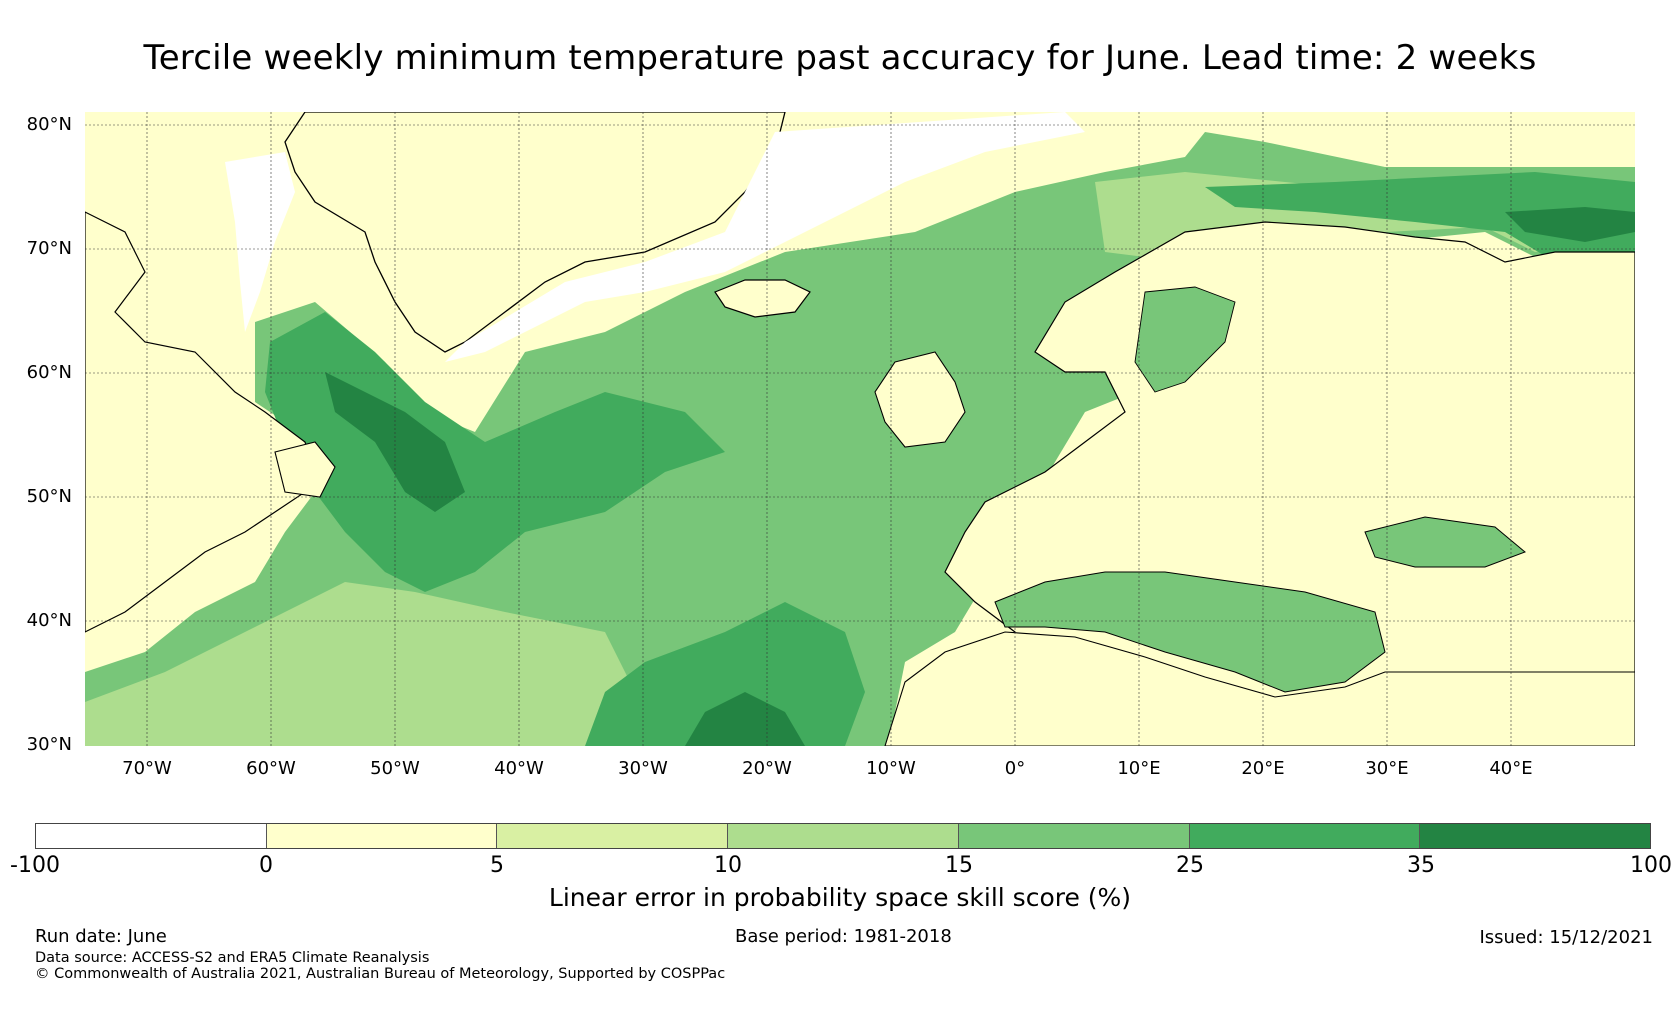  Describe the element at coordinates (49, 372) in the screenshot. I see `lat-label-60n: 60°N` at that location.